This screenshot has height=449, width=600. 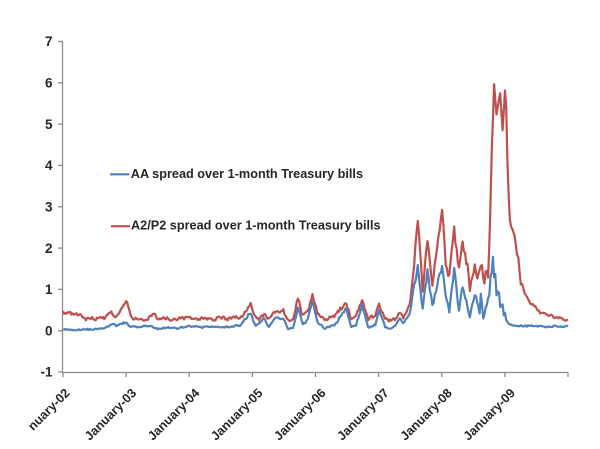 What do you see at coordinates (236, 414) in the screenshot?
I see `svg-text: January-05` at bounding box center [236, 414].